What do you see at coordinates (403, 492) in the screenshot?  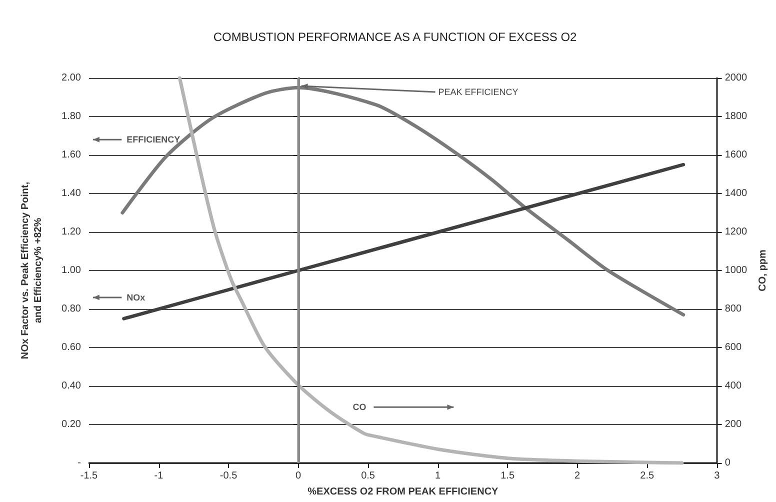 I see `x-axis-title: %EXCESS O2 FROM PEAK EFFICIENCY` at bounding box center [403, 492].